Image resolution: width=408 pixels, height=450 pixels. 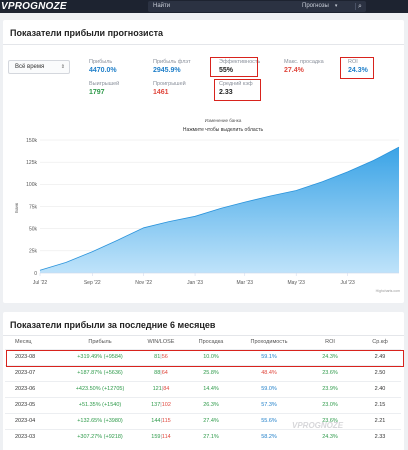 I want to click on lose-count: 115, so click(x=166, y=421).